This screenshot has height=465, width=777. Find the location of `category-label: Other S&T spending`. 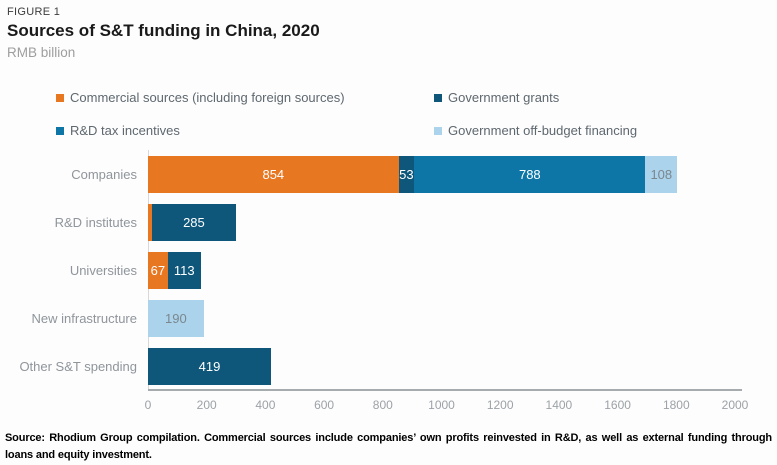

category-label: Other S&T spending is located at coordinates (78, 366).